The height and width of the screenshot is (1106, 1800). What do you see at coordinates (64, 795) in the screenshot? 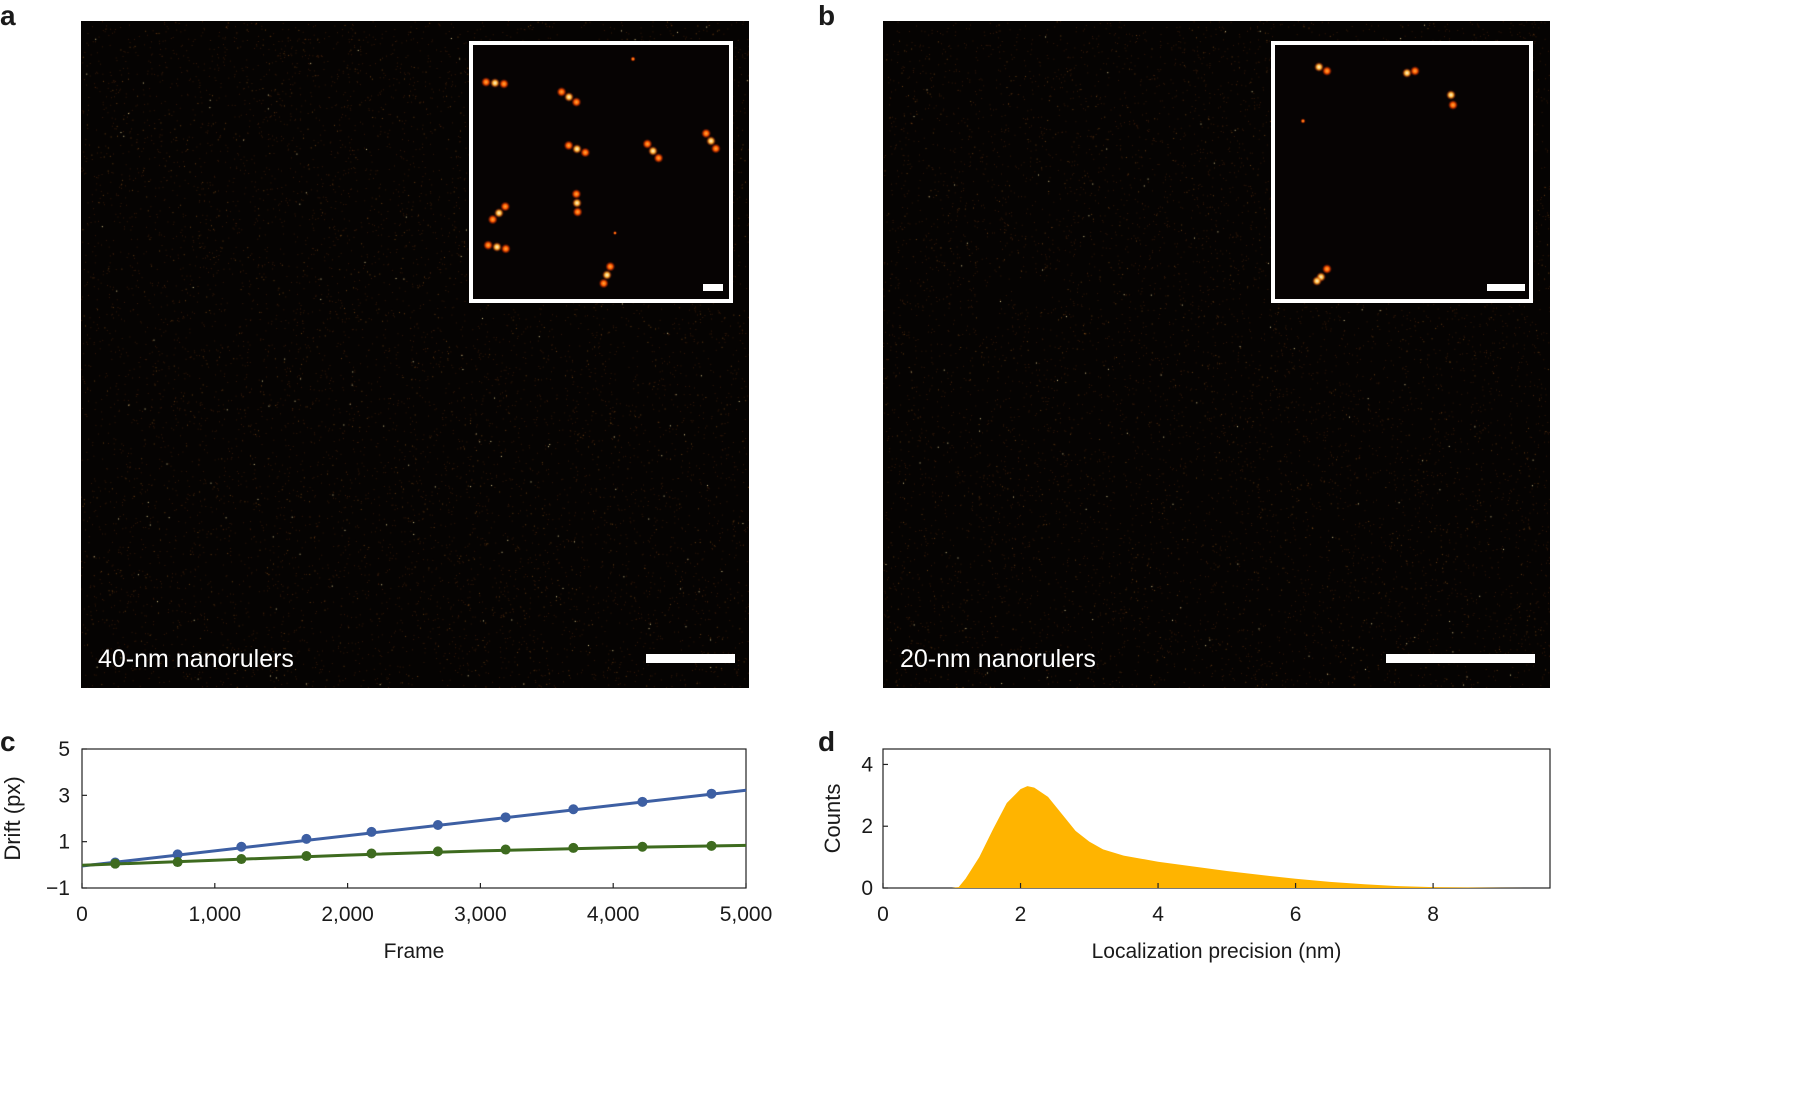
I see `y-tick-label: 3` at bounding box center [64, 795].